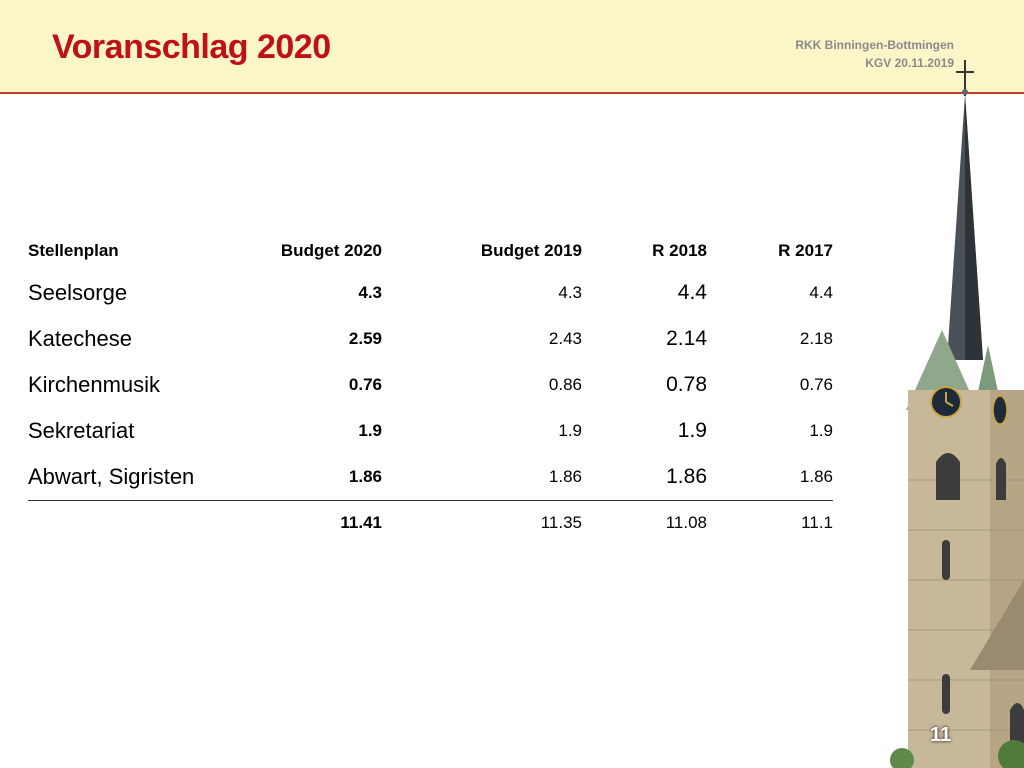 This screenshot has height=768, width=1024. I want to click on total-cell: 11.1, so click(817, 522).